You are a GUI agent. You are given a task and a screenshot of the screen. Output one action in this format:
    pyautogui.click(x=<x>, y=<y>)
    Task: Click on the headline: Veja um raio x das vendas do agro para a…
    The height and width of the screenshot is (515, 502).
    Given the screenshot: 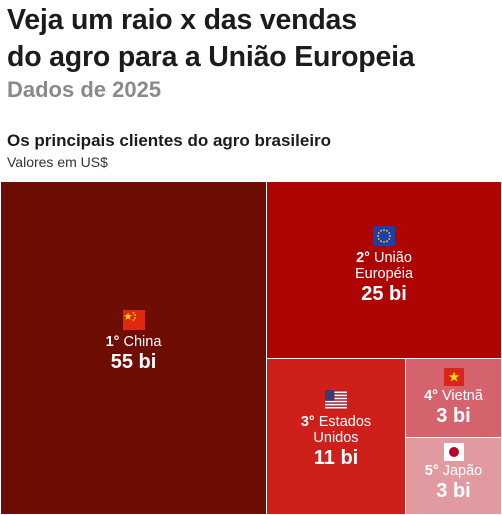 What is the action you would take?
    pyautogui.click(x=254, y=39)
    